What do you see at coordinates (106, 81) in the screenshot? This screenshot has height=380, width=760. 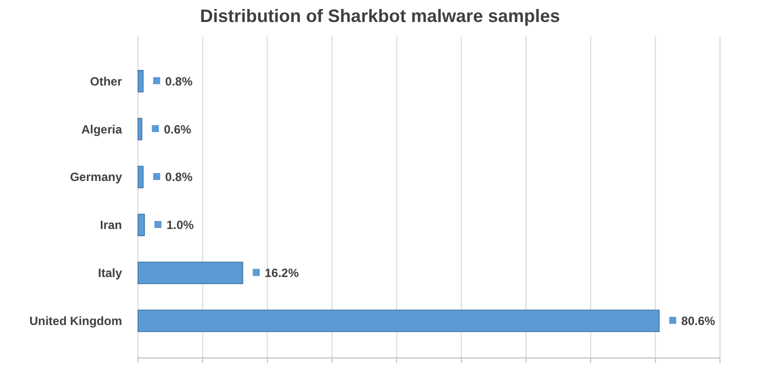 I see `y-tick-label: Other` at bounding box center [106, 81].